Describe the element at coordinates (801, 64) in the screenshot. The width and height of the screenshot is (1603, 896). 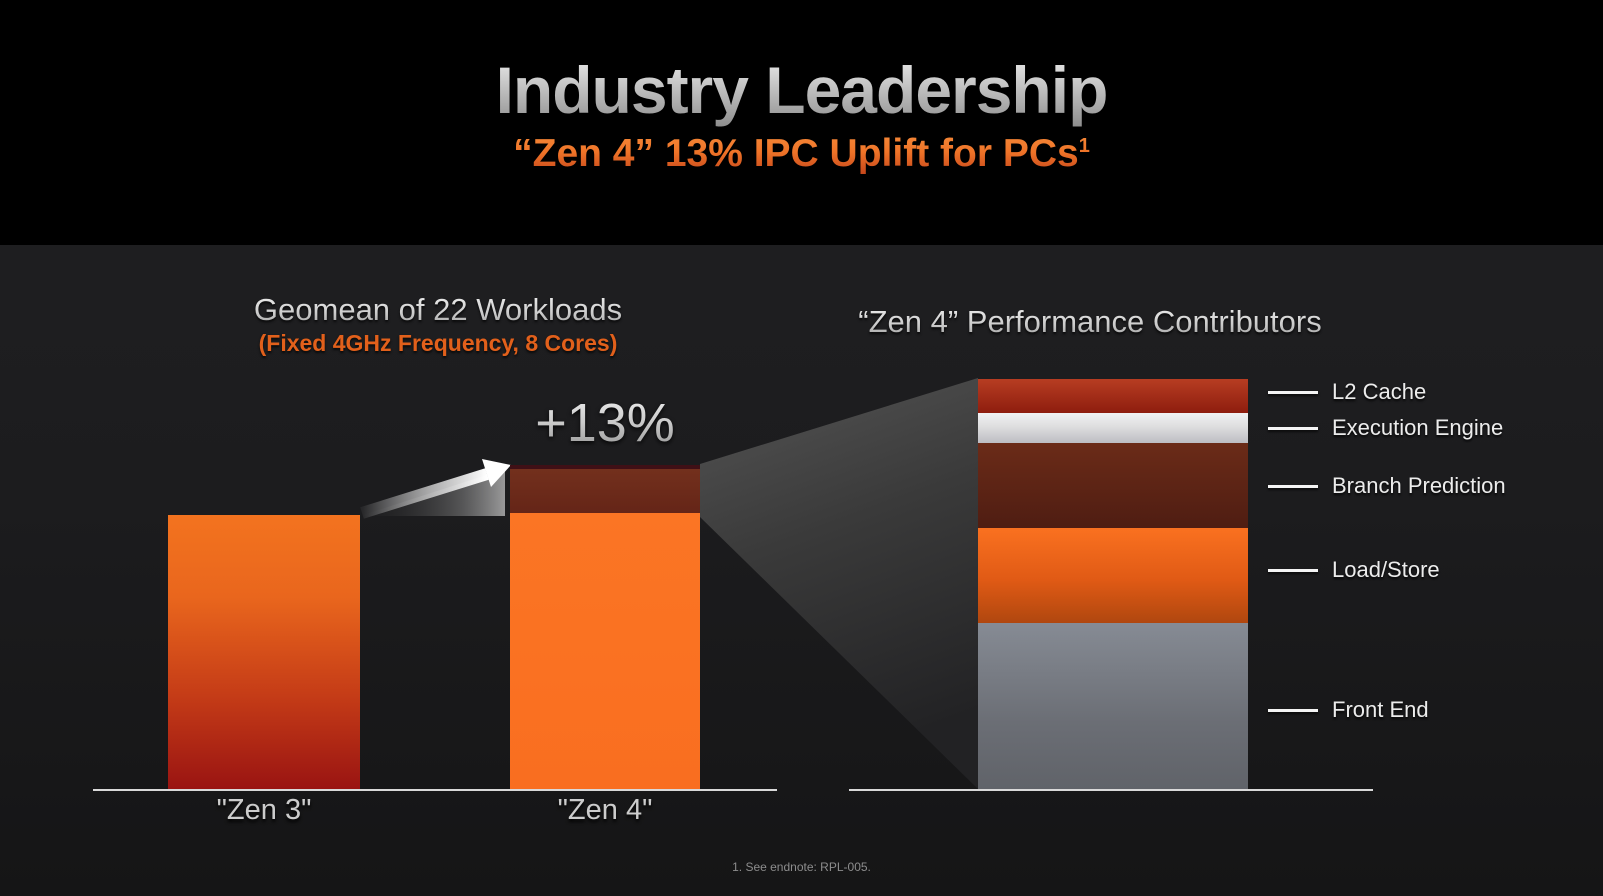
I see `page-title: Industry Leadership` at that location.